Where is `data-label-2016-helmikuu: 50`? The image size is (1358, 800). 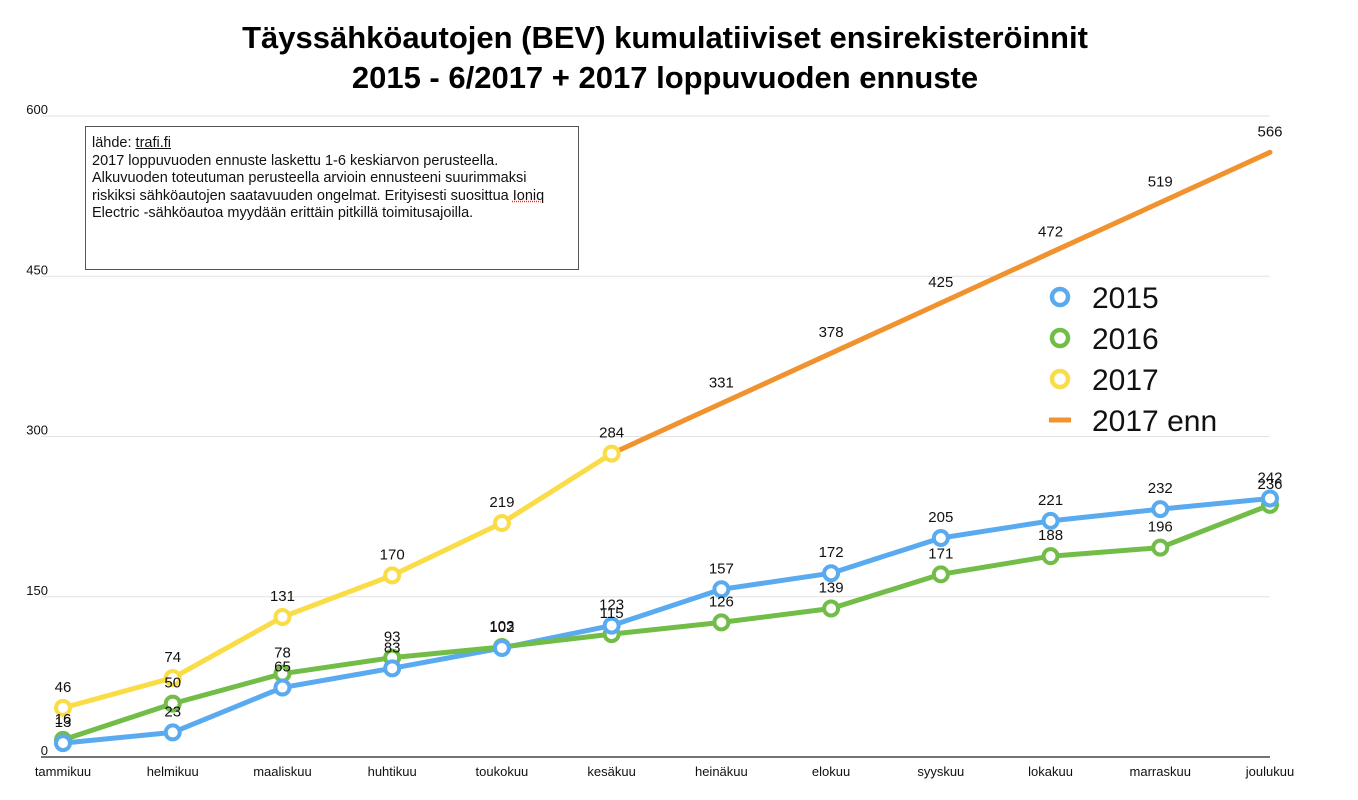
data-label-2016-helmikuu: 50 is located at coordinates (172, 683).